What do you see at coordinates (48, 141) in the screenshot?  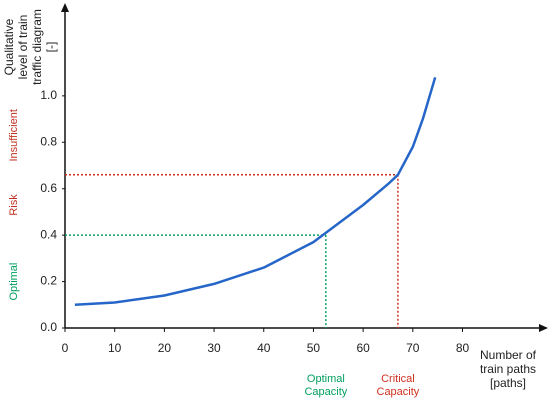 I see `y-tick-label: 0.8` at bounding box center [48, 141].